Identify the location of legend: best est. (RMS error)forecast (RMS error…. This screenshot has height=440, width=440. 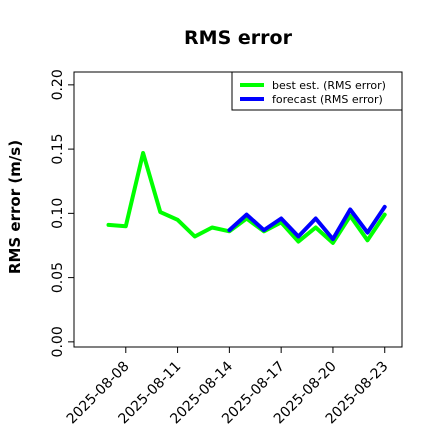
(317, 91).